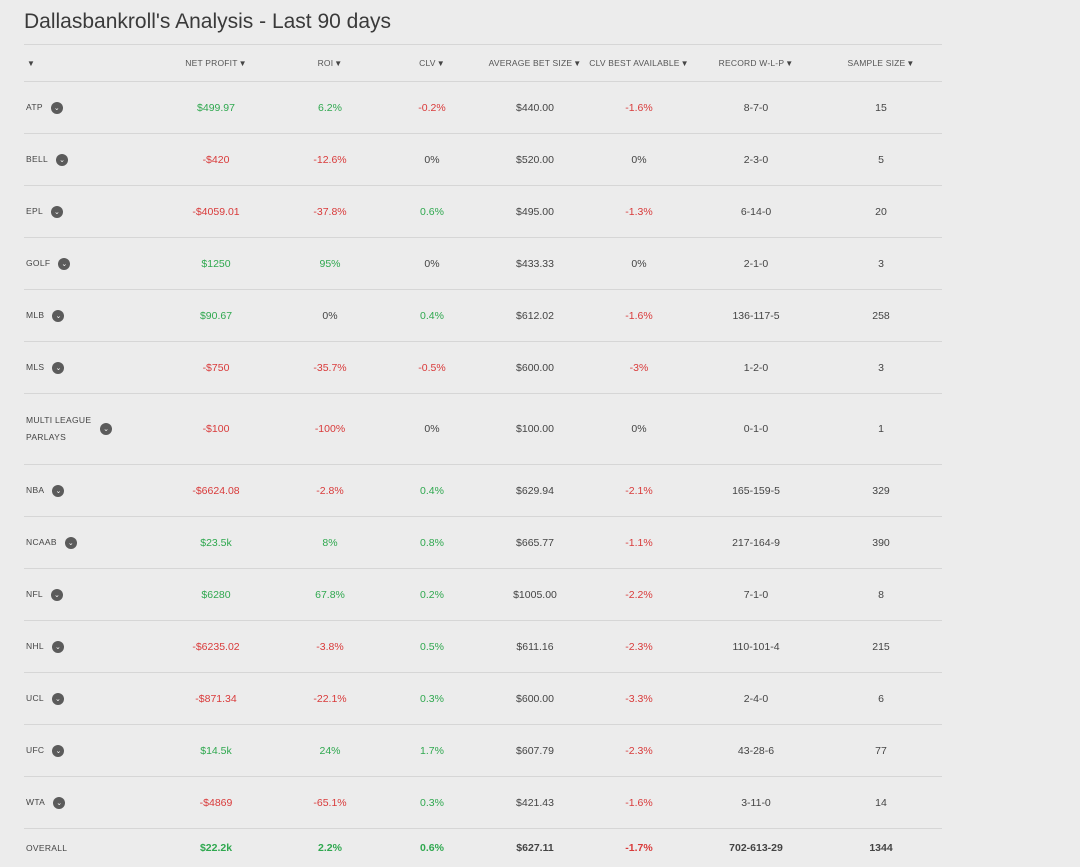  What do you see at coordinates (432, 315) in the screenshot?
I see `cell-clv: 0.4%` at bounding box center [432, 315].